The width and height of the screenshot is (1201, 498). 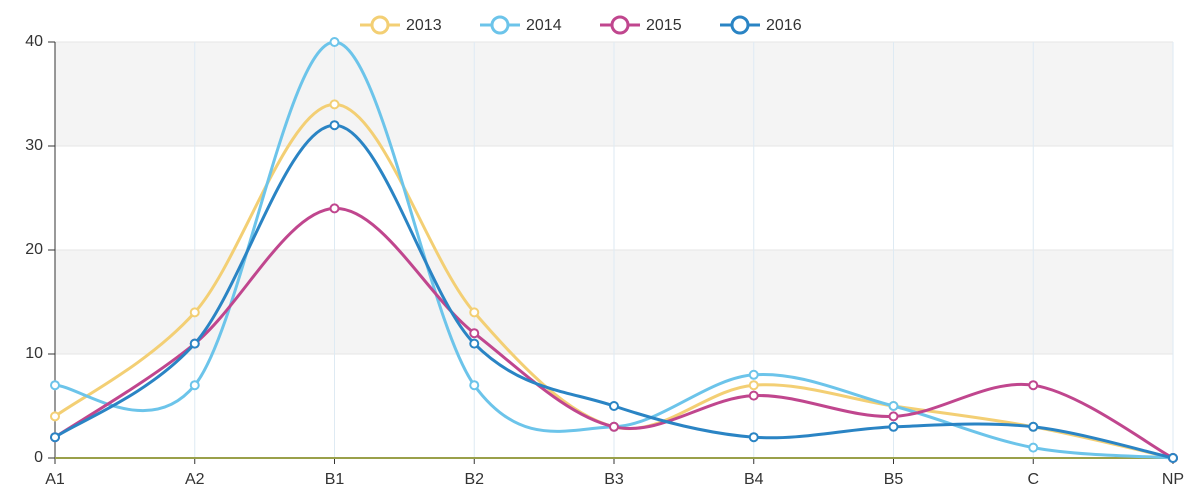 I want to click on legend-label: 2014, so click(x=544, y=25).